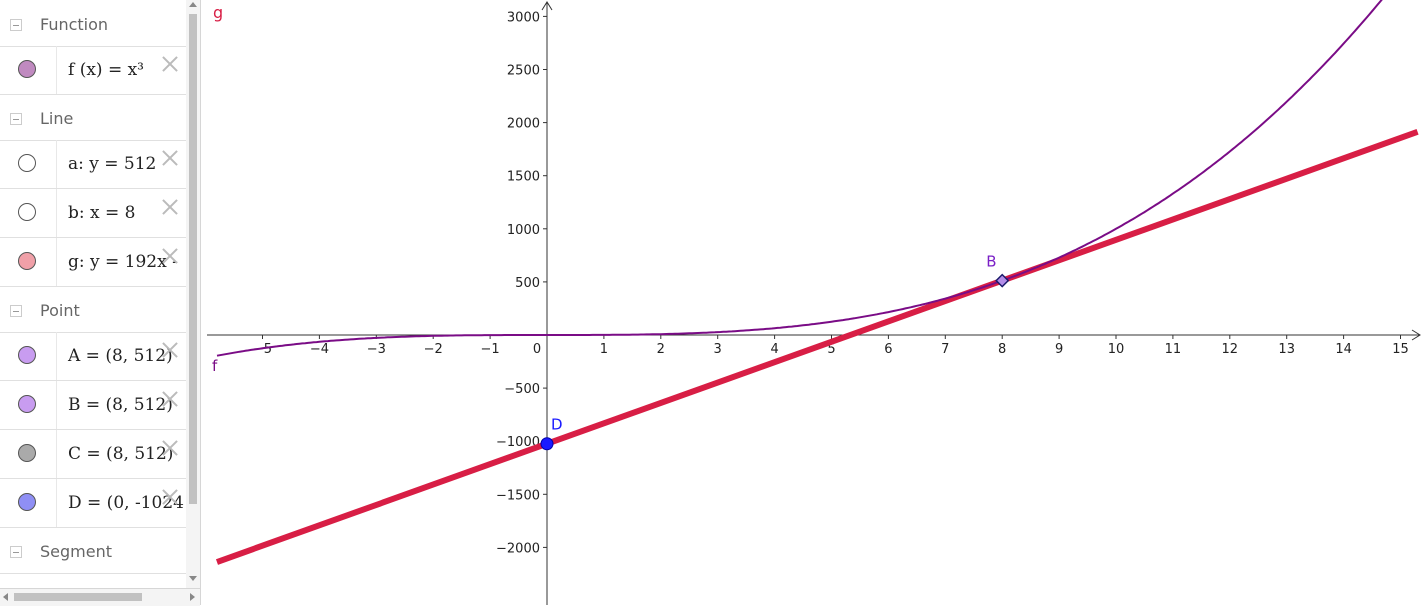 This screenshot has width=1422, height=606. I want to click on expression-a: a: y = 512, so click(112, 164).